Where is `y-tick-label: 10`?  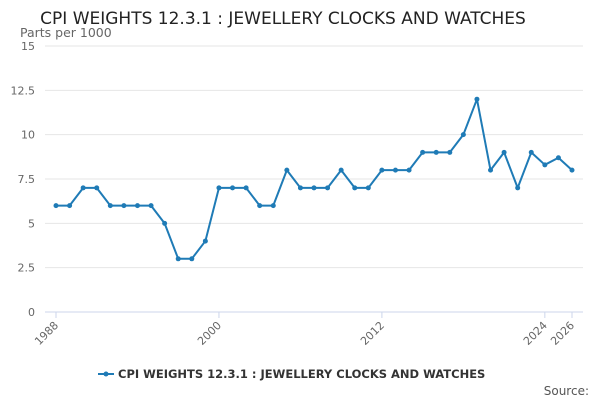 y-tick-label: 10 is located at coordinates (28, 135).